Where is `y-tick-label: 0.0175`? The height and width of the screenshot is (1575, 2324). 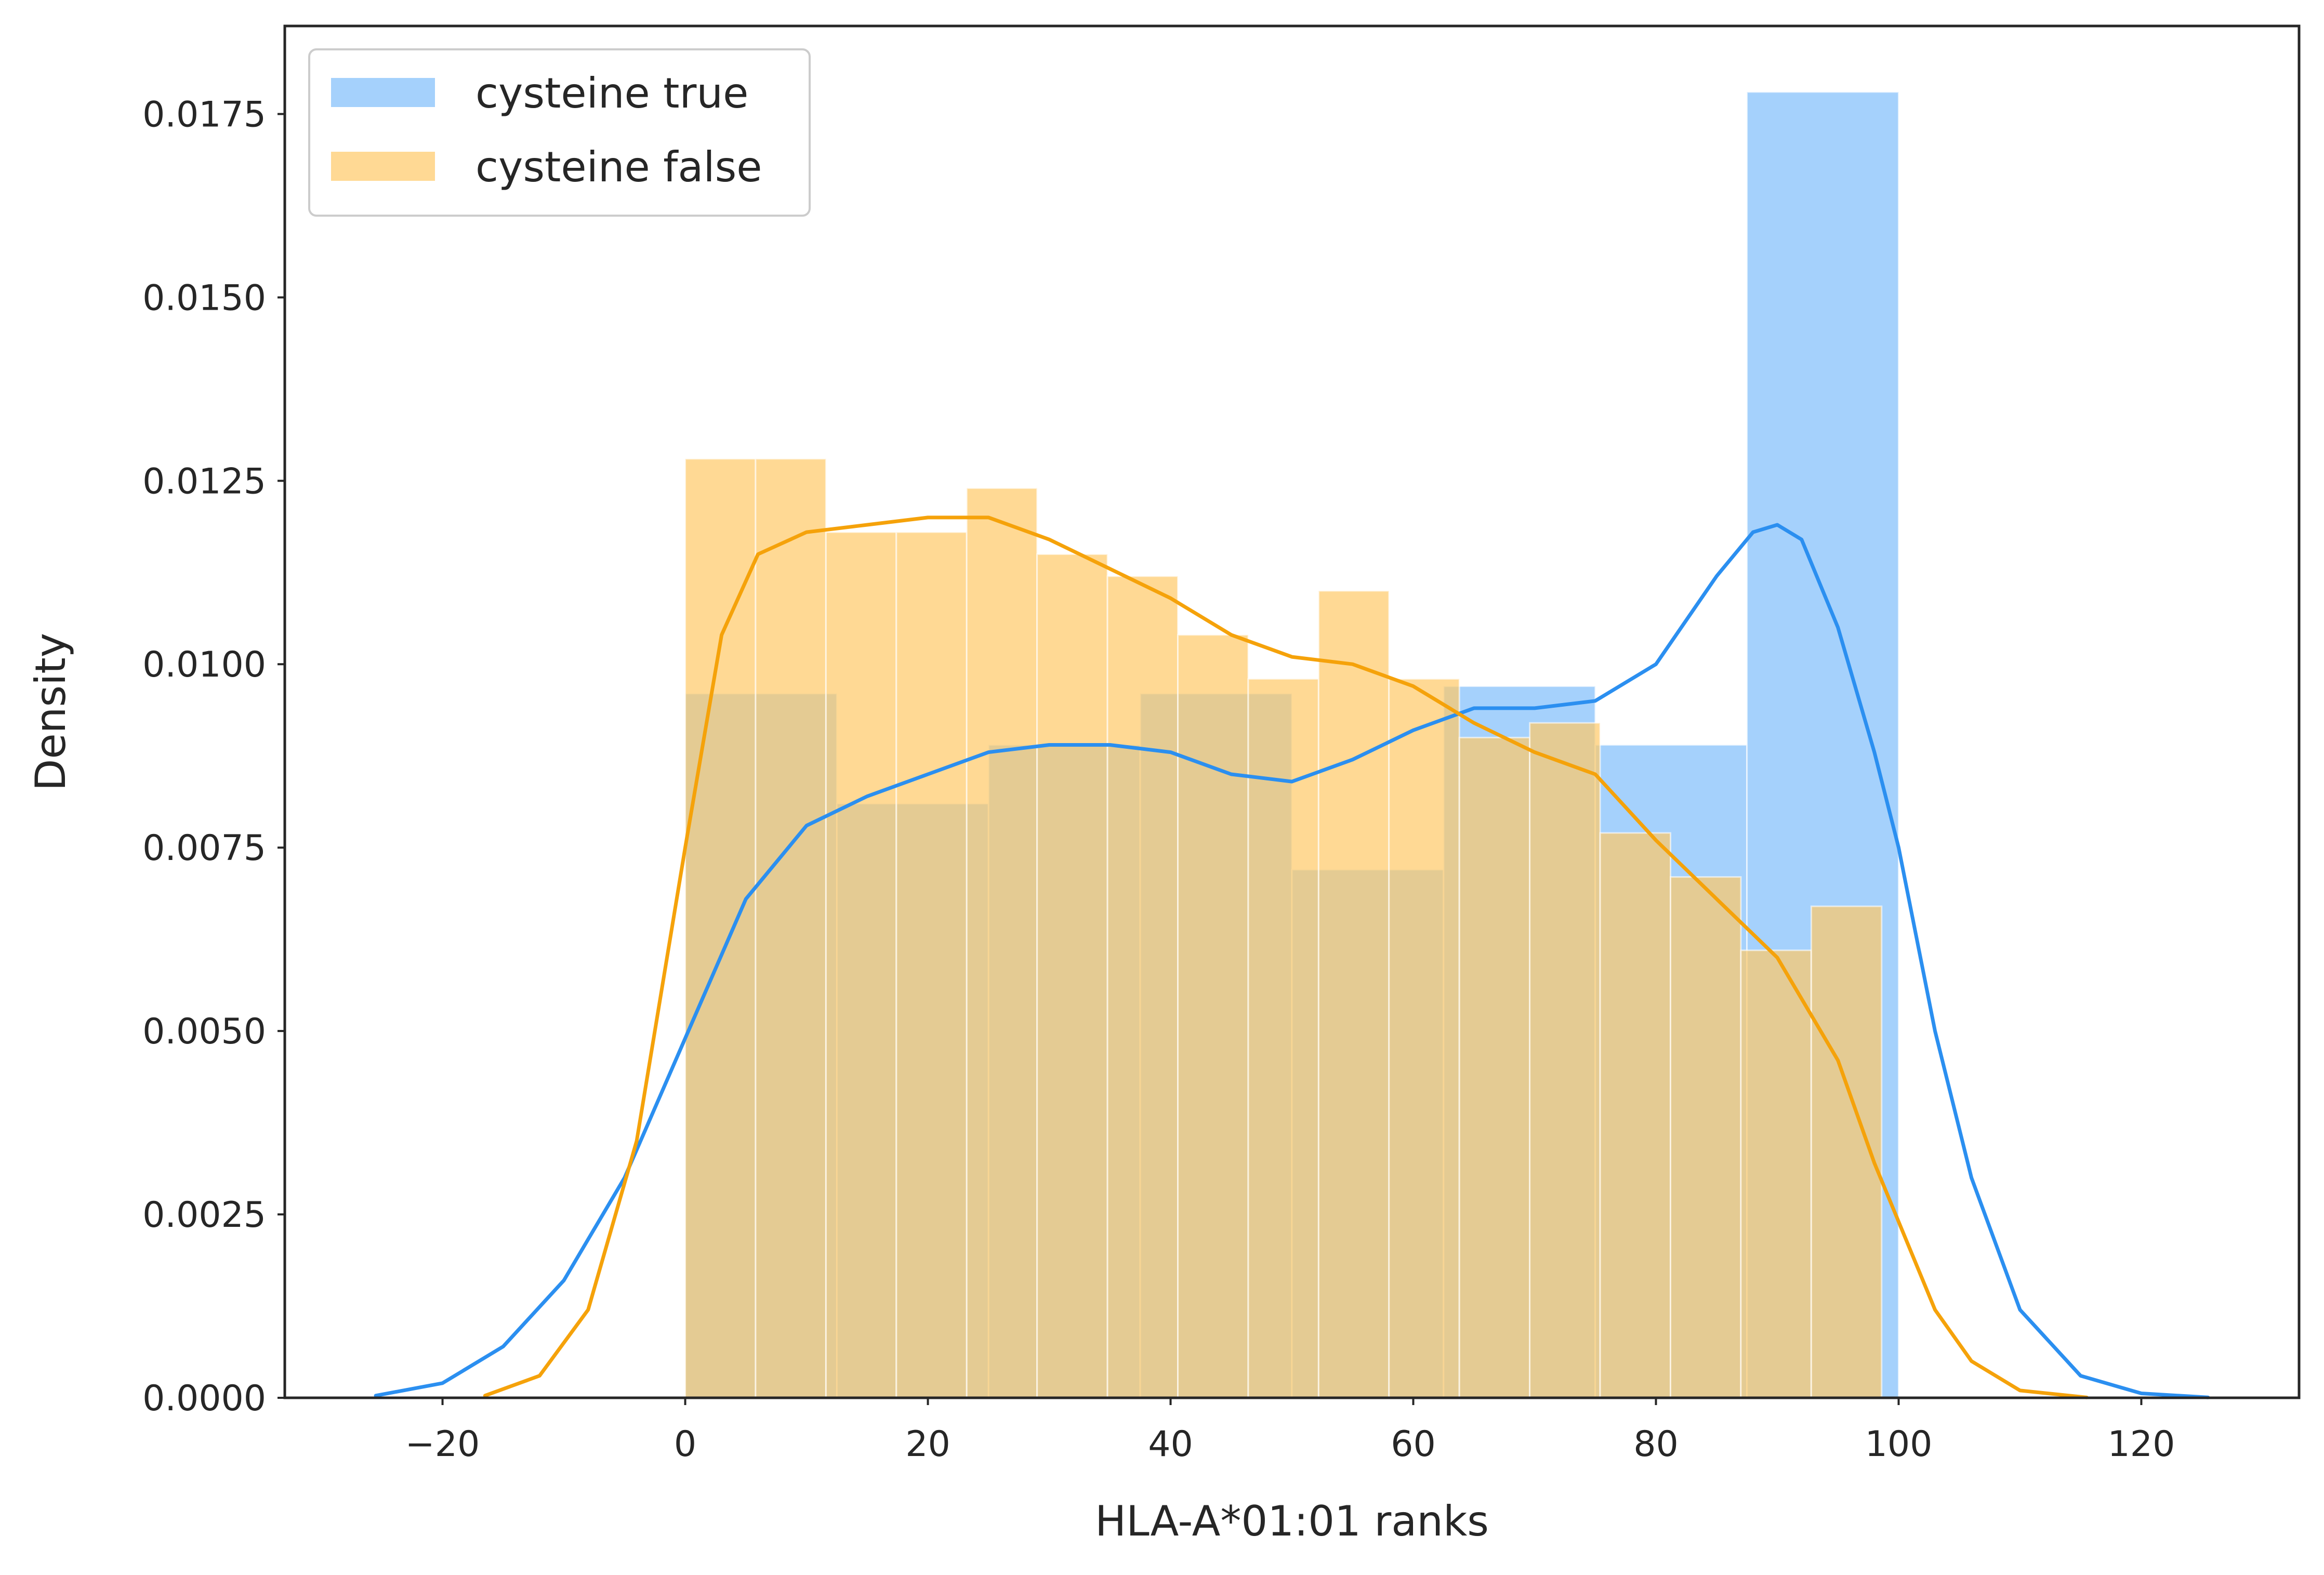 y-tick-label: 0.0175 is located at coordinates (204, 114).